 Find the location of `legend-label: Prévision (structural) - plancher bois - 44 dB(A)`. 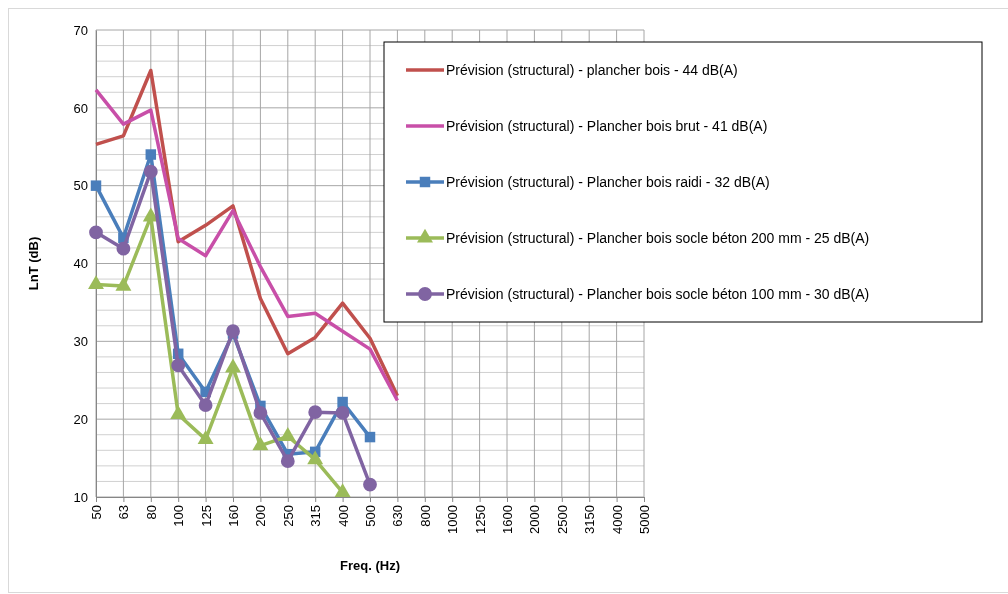

legend-label: Prévision (structural) - plancher bois - 44 dB(A) is located at coordinates (592, 69).